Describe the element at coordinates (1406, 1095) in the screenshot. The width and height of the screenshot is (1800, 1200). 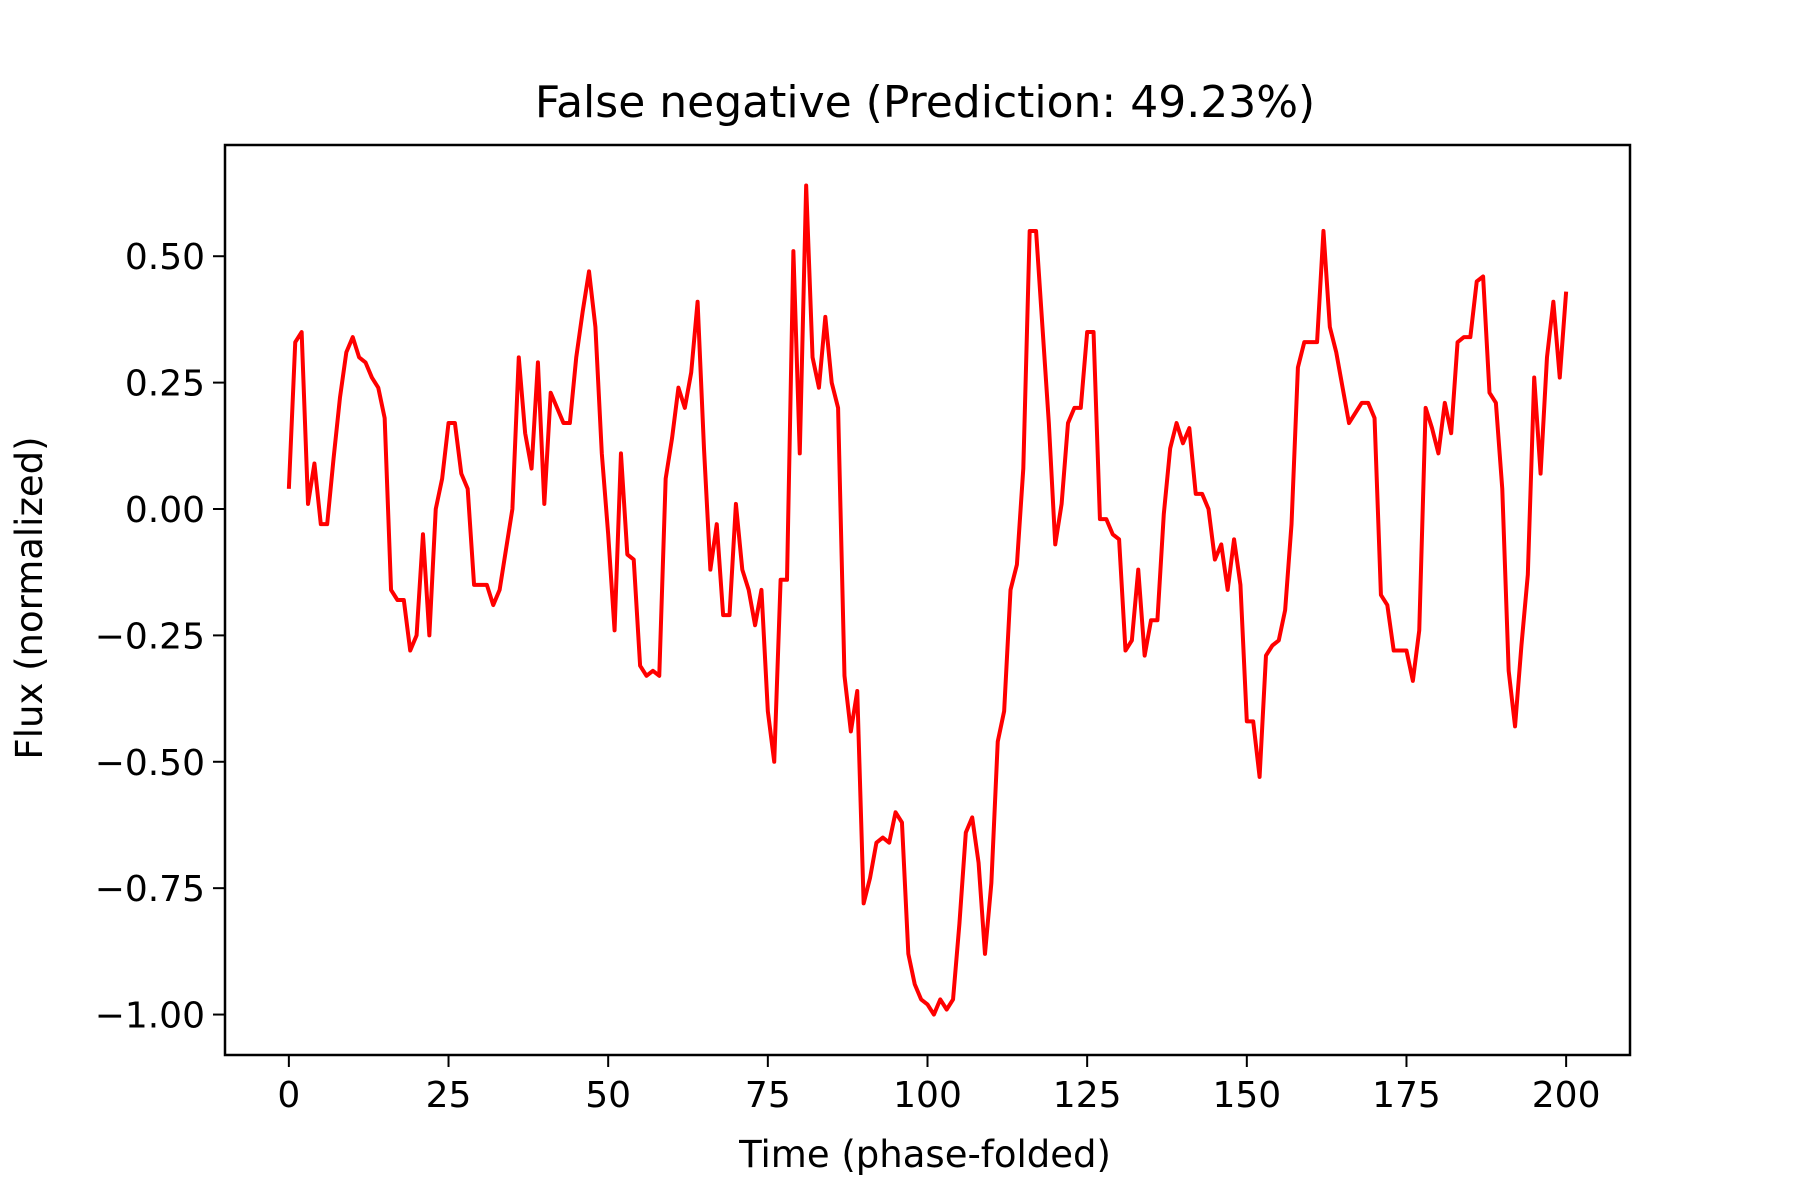
I see `x-tick-label: 175` at that location.